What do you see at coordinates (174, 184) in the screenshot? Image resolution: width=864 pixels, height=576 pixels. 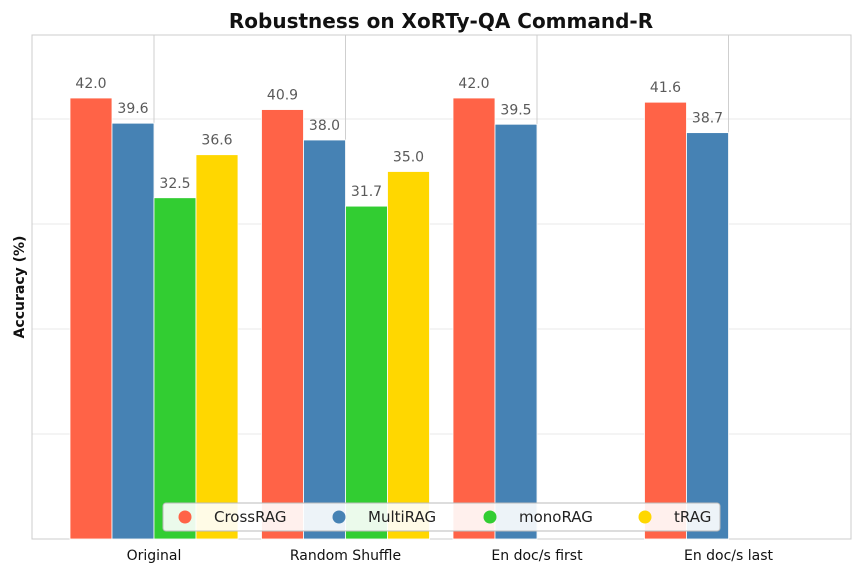 I see `data-label: 32.5` at bounding box center [174, 184].